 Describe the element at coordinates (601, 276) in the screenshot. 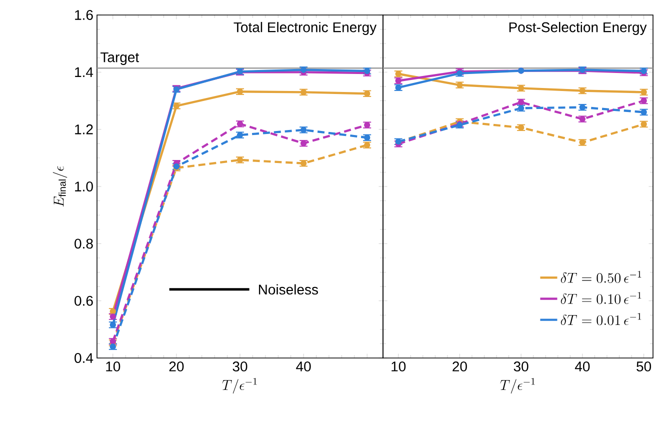

I see `legend-label: $\delta T = 0.50\,\epsilon^{-1}$` at that location.